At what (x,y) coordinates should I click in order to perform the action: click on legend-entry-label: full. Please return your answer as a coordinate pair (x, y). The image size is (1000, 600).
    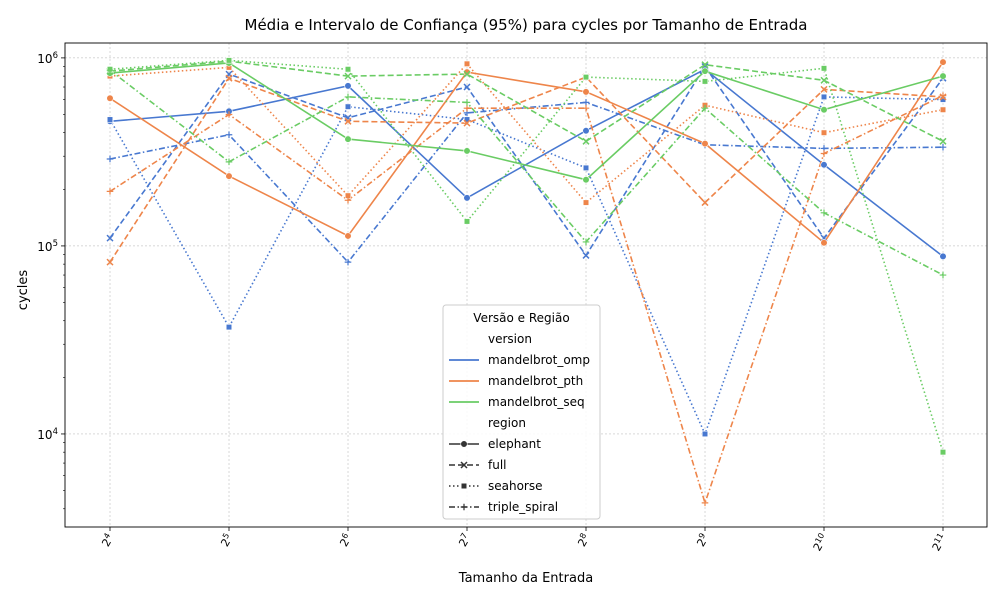
    Looking at the image, I should click on (497, 465).